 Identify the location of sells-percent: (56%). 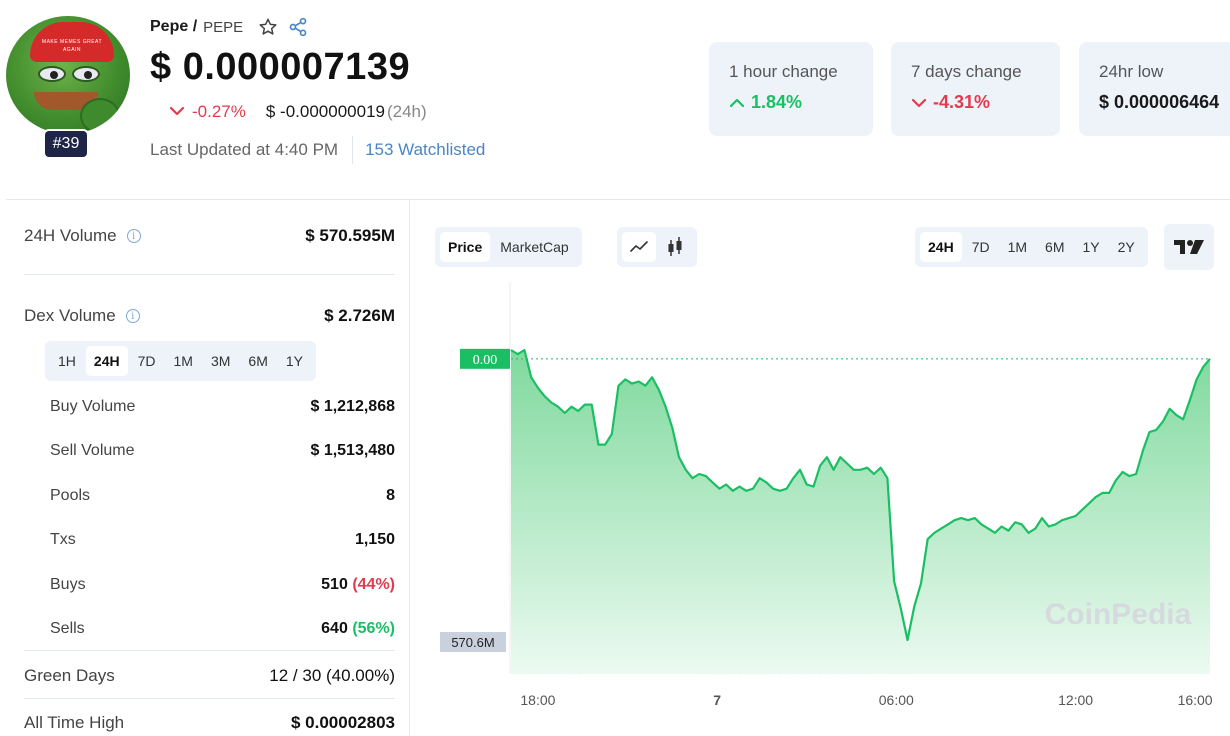
(373, 628).